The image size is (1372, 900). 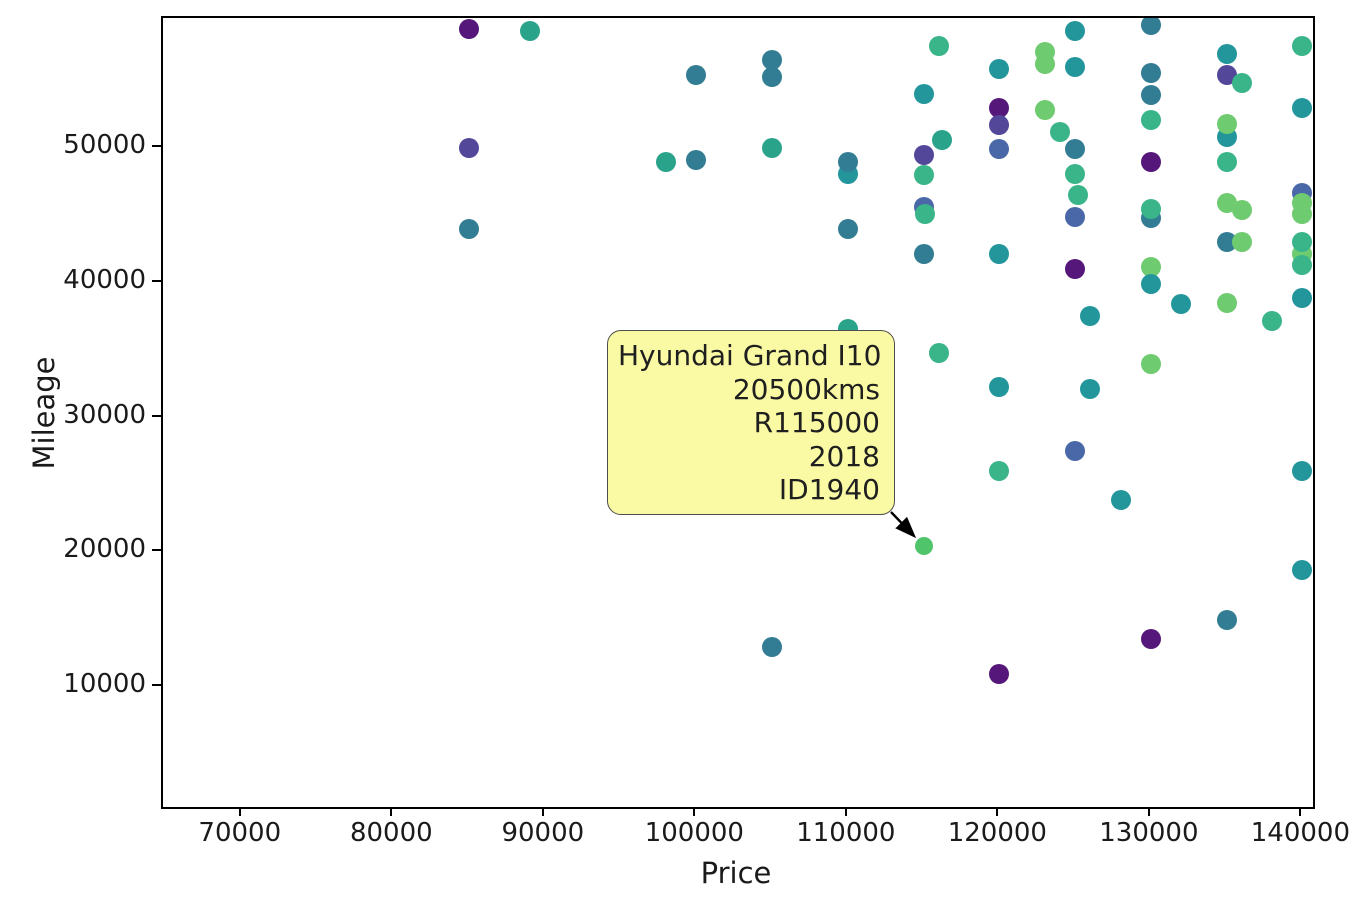 I want to click on x-tick-label: 90000, so click(x=543, y=833).